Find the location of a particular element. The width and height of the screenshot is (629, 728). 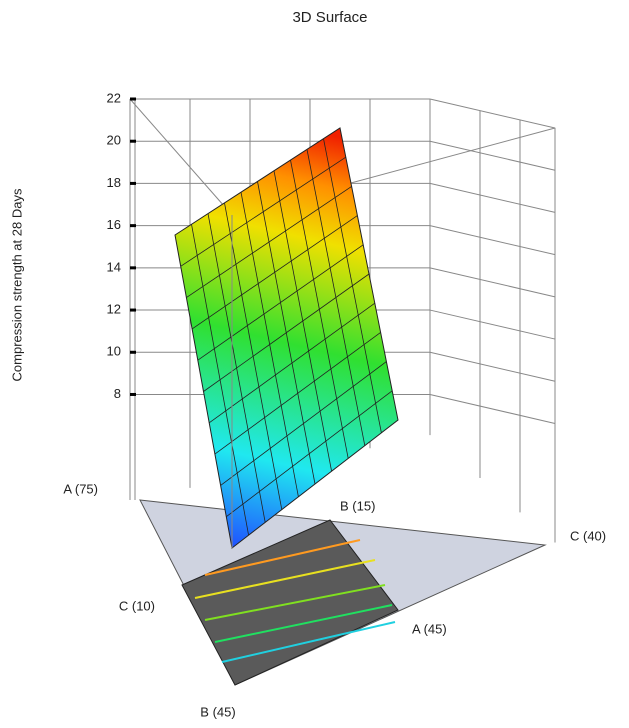

z-tick-label: 20 is located at coordinates (114, 140).